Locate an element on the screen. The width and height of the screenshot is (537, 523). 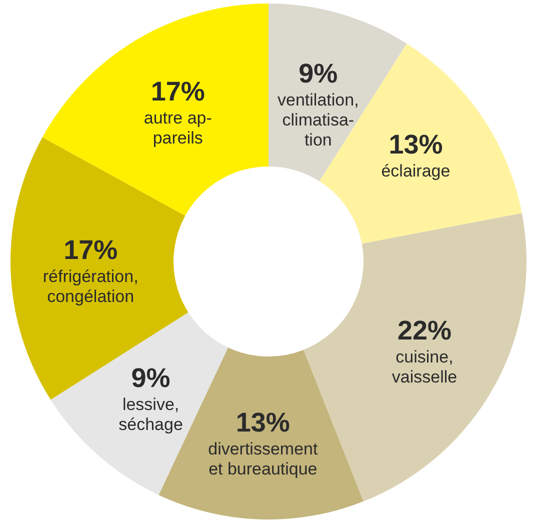
slice-label: réfrigération, congélation is located at coordinates (90, 286).